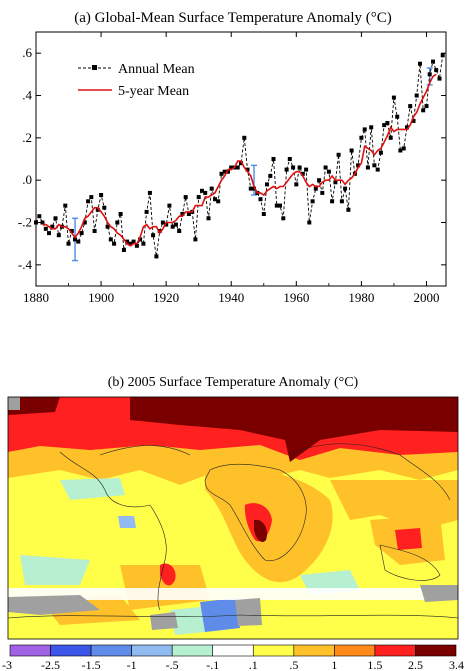 This screenshot has height=671, width=466. I want to click on colorbar-tick-label: 1.5, so click(374, 664).